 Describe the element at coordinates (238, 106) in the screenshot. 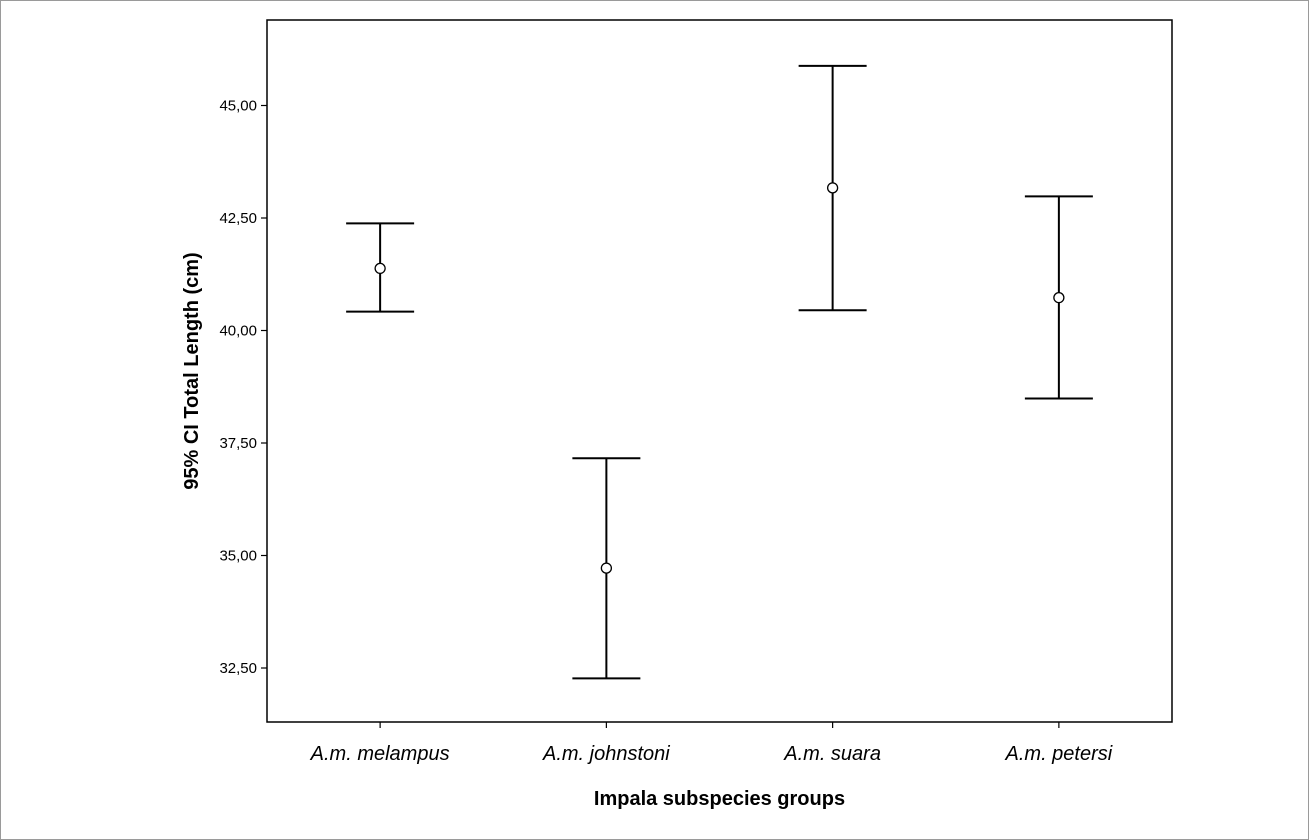

I see `y-tick-label: 45,00` at that location.